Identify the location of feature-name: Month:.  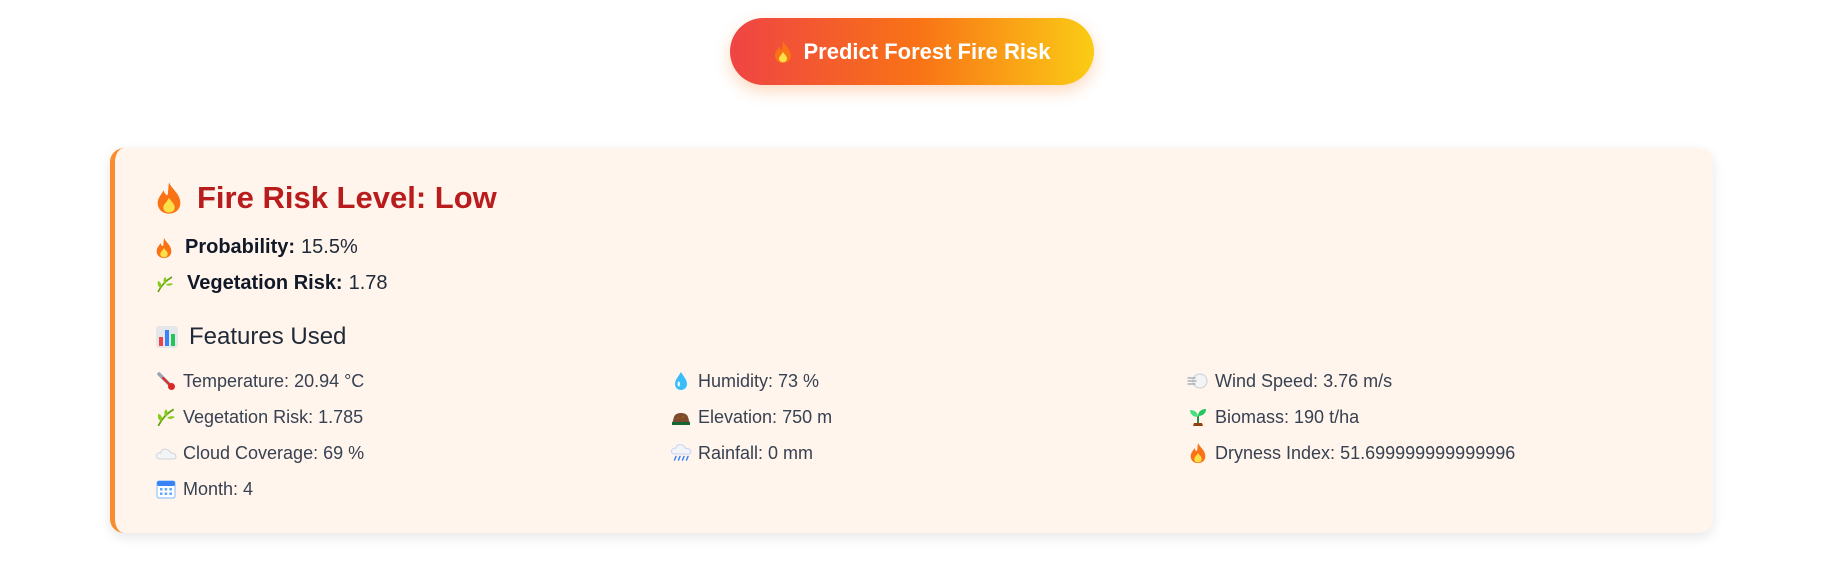
(211, 488).